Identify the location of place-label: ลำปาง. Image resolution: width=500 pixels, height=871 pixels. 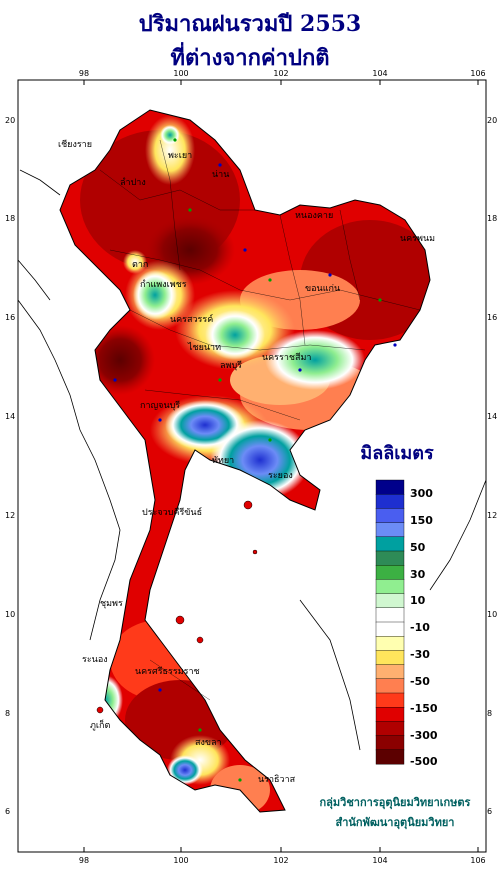
(133, 182).